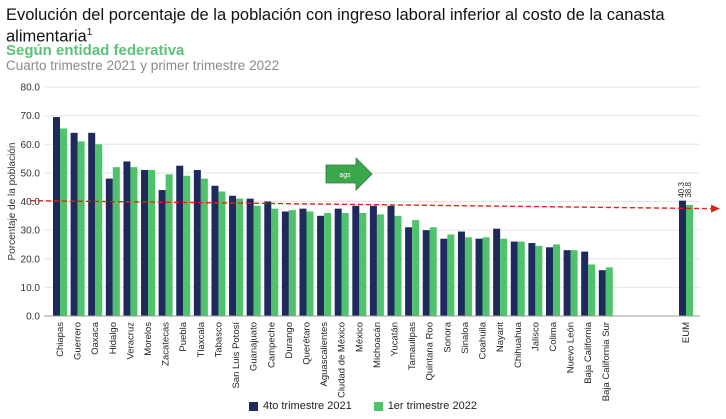 This screenshot has height=419, width=726. What do you see at coordinates (535, 336) in the screenshot?
I see `x-tick-label: Jalisco` at bounding box center [535, 336].